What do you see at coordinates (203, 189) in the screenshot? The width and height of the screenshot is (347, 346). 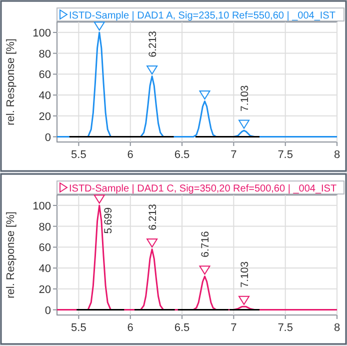 I see `chart-title: ISTD-Sample | DAD1 C, Sig=350,20 Ref=500,60 | _004_IST` at bounding box center [203, 189].